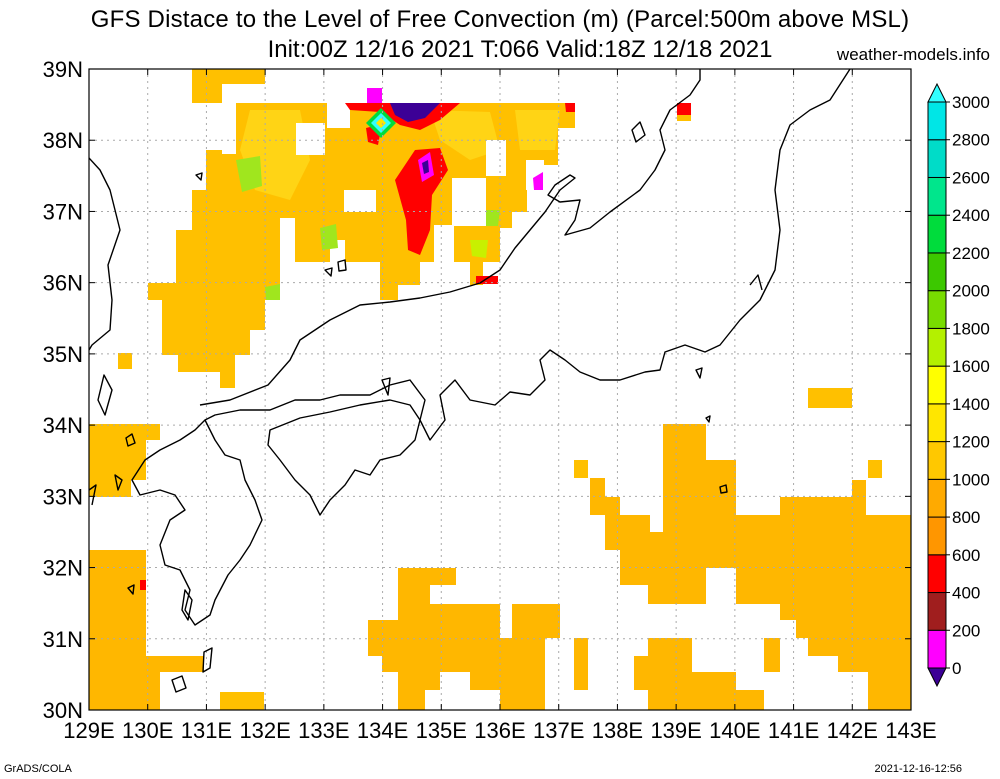  I want to click on colorbar-label: 1600, so click(971, 366).